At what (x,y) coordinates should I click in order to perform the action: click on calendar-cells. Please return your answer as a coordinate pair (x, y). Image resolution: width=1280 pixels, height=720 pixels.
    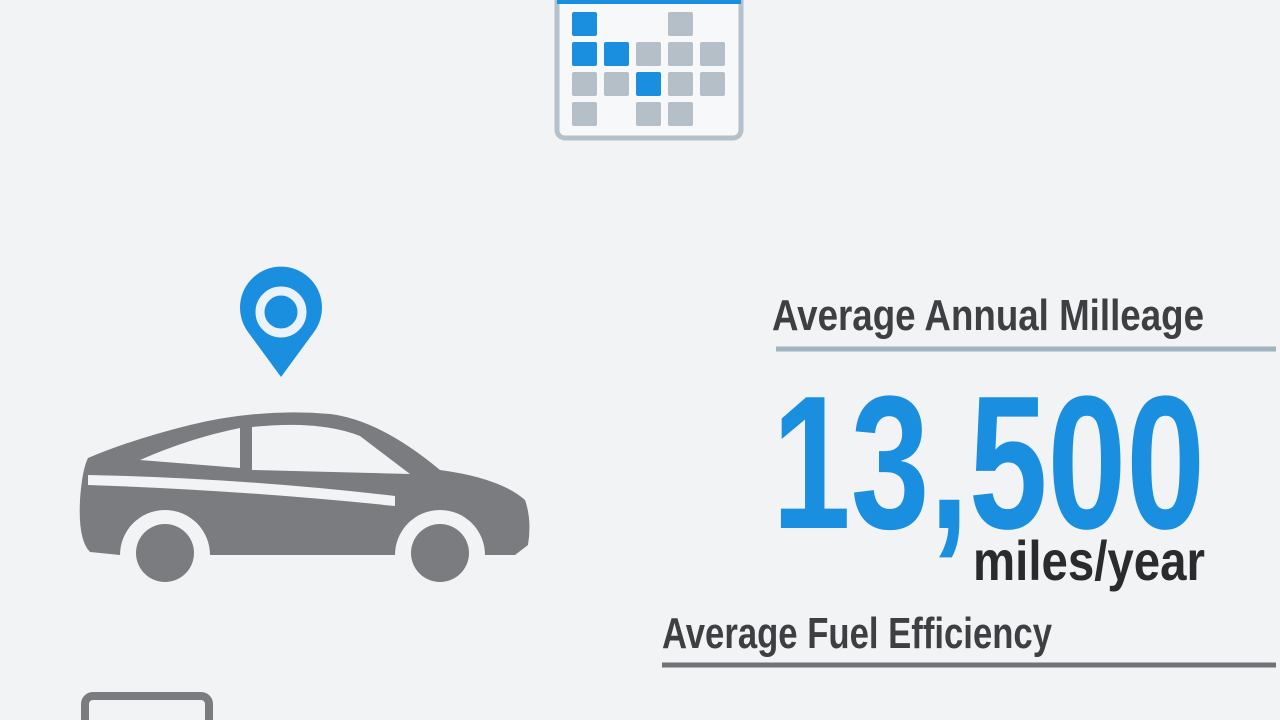
    Looking at the image, I should click on (648, 69).